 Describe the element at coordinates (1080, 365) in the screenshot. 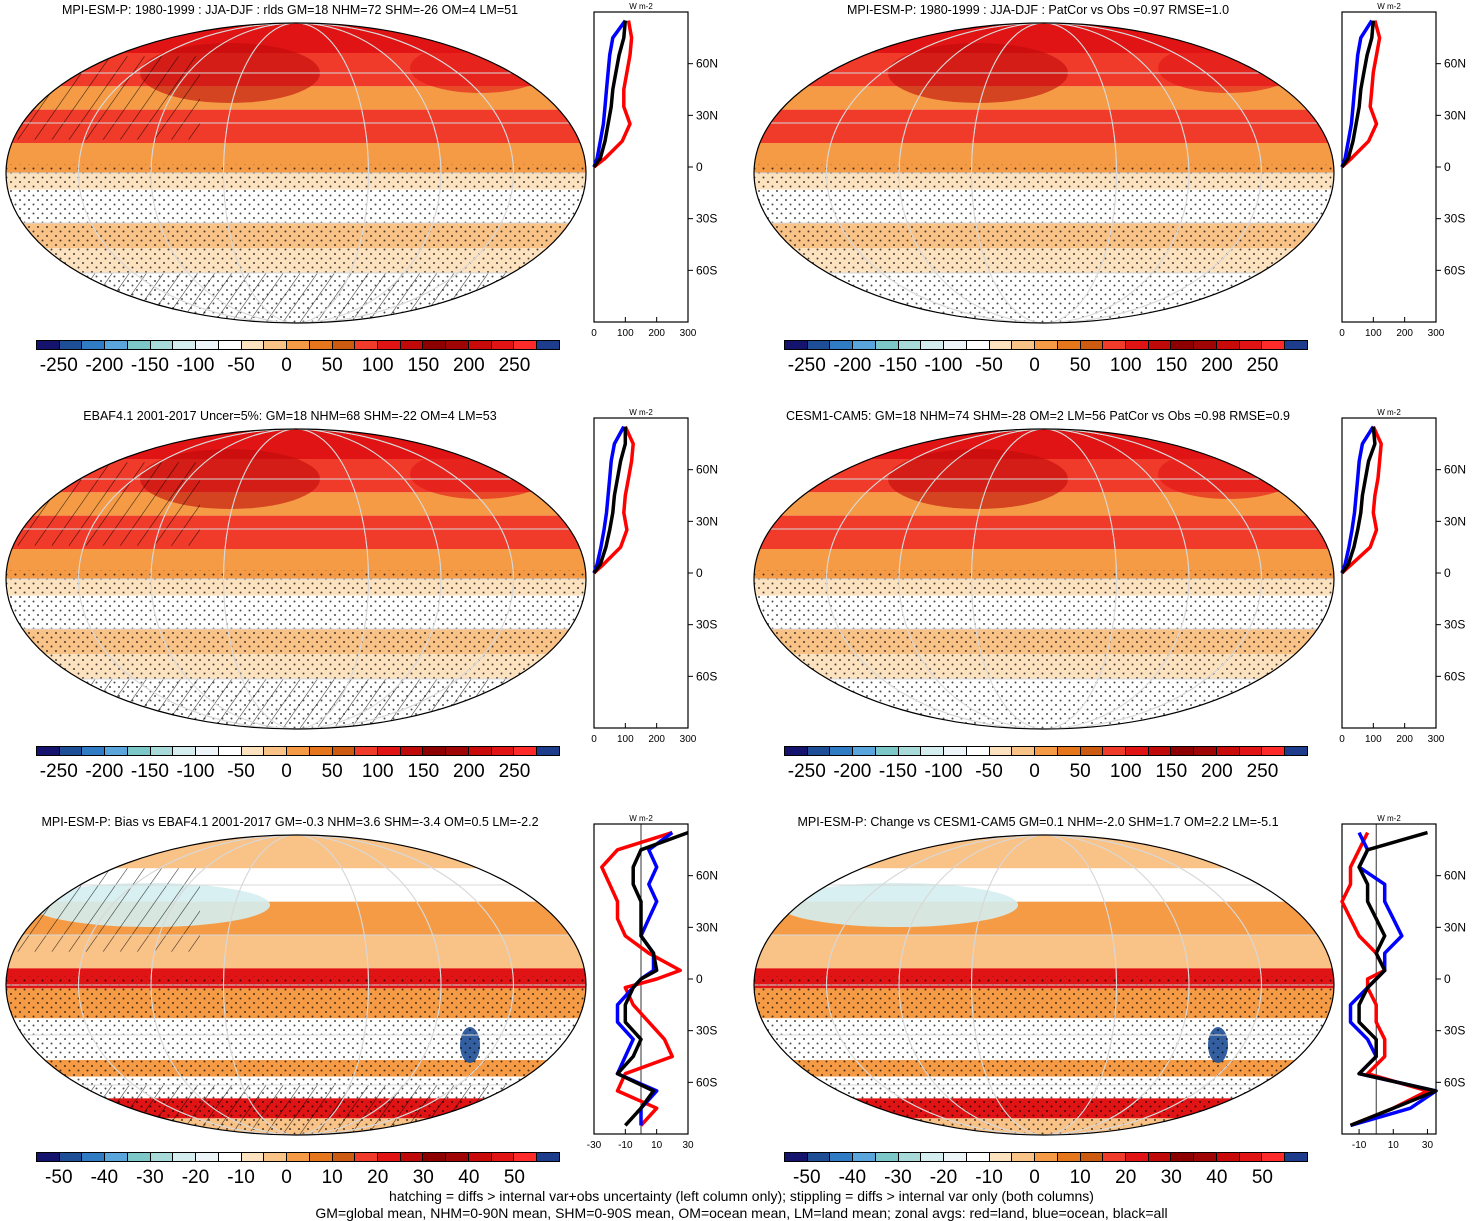

I see `colorbar-label: 50` at that location.